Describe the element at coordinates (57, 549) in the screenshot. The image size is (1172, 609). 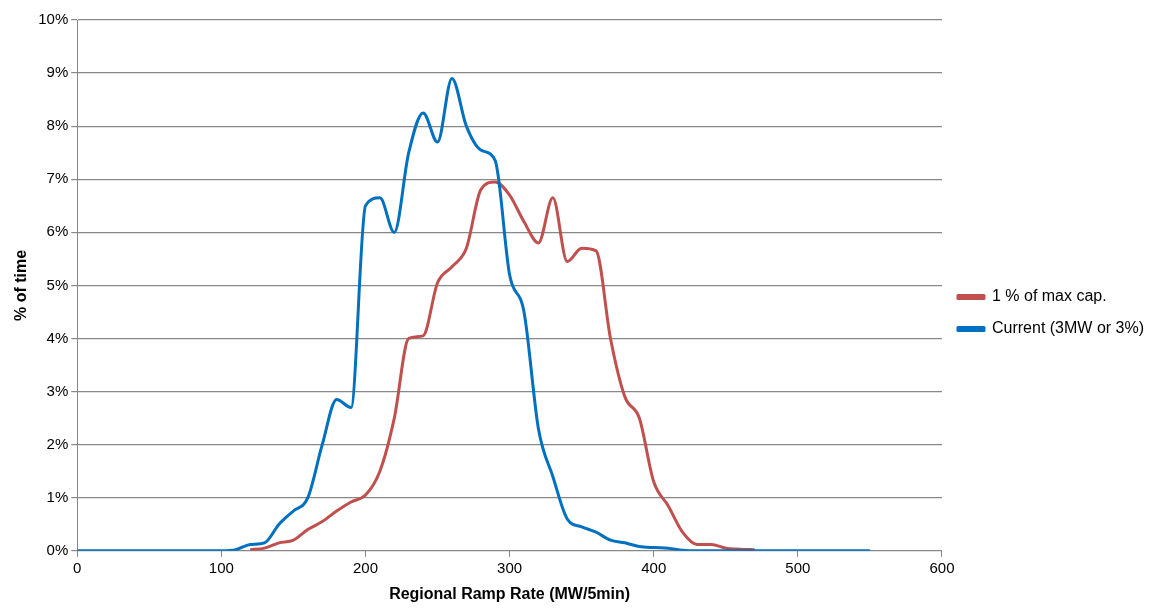
I see `y-tick-label: 0%` at that location.